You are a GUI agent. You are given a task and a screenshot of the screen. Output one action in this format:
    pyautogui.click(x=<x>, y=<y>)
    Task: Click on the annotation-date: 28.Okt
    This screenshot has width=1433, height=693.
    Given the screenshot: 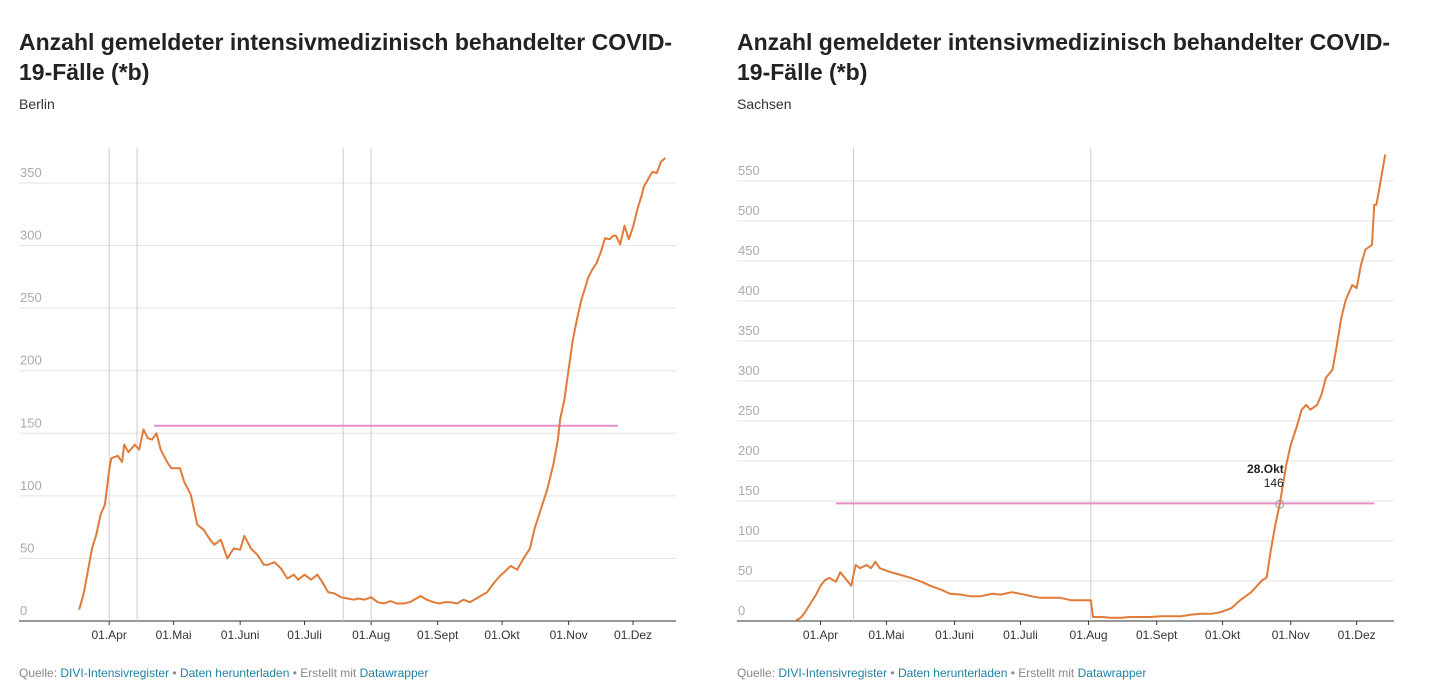 What is the action you would take?
    pyautogui.click(x=1265, y=469)
    